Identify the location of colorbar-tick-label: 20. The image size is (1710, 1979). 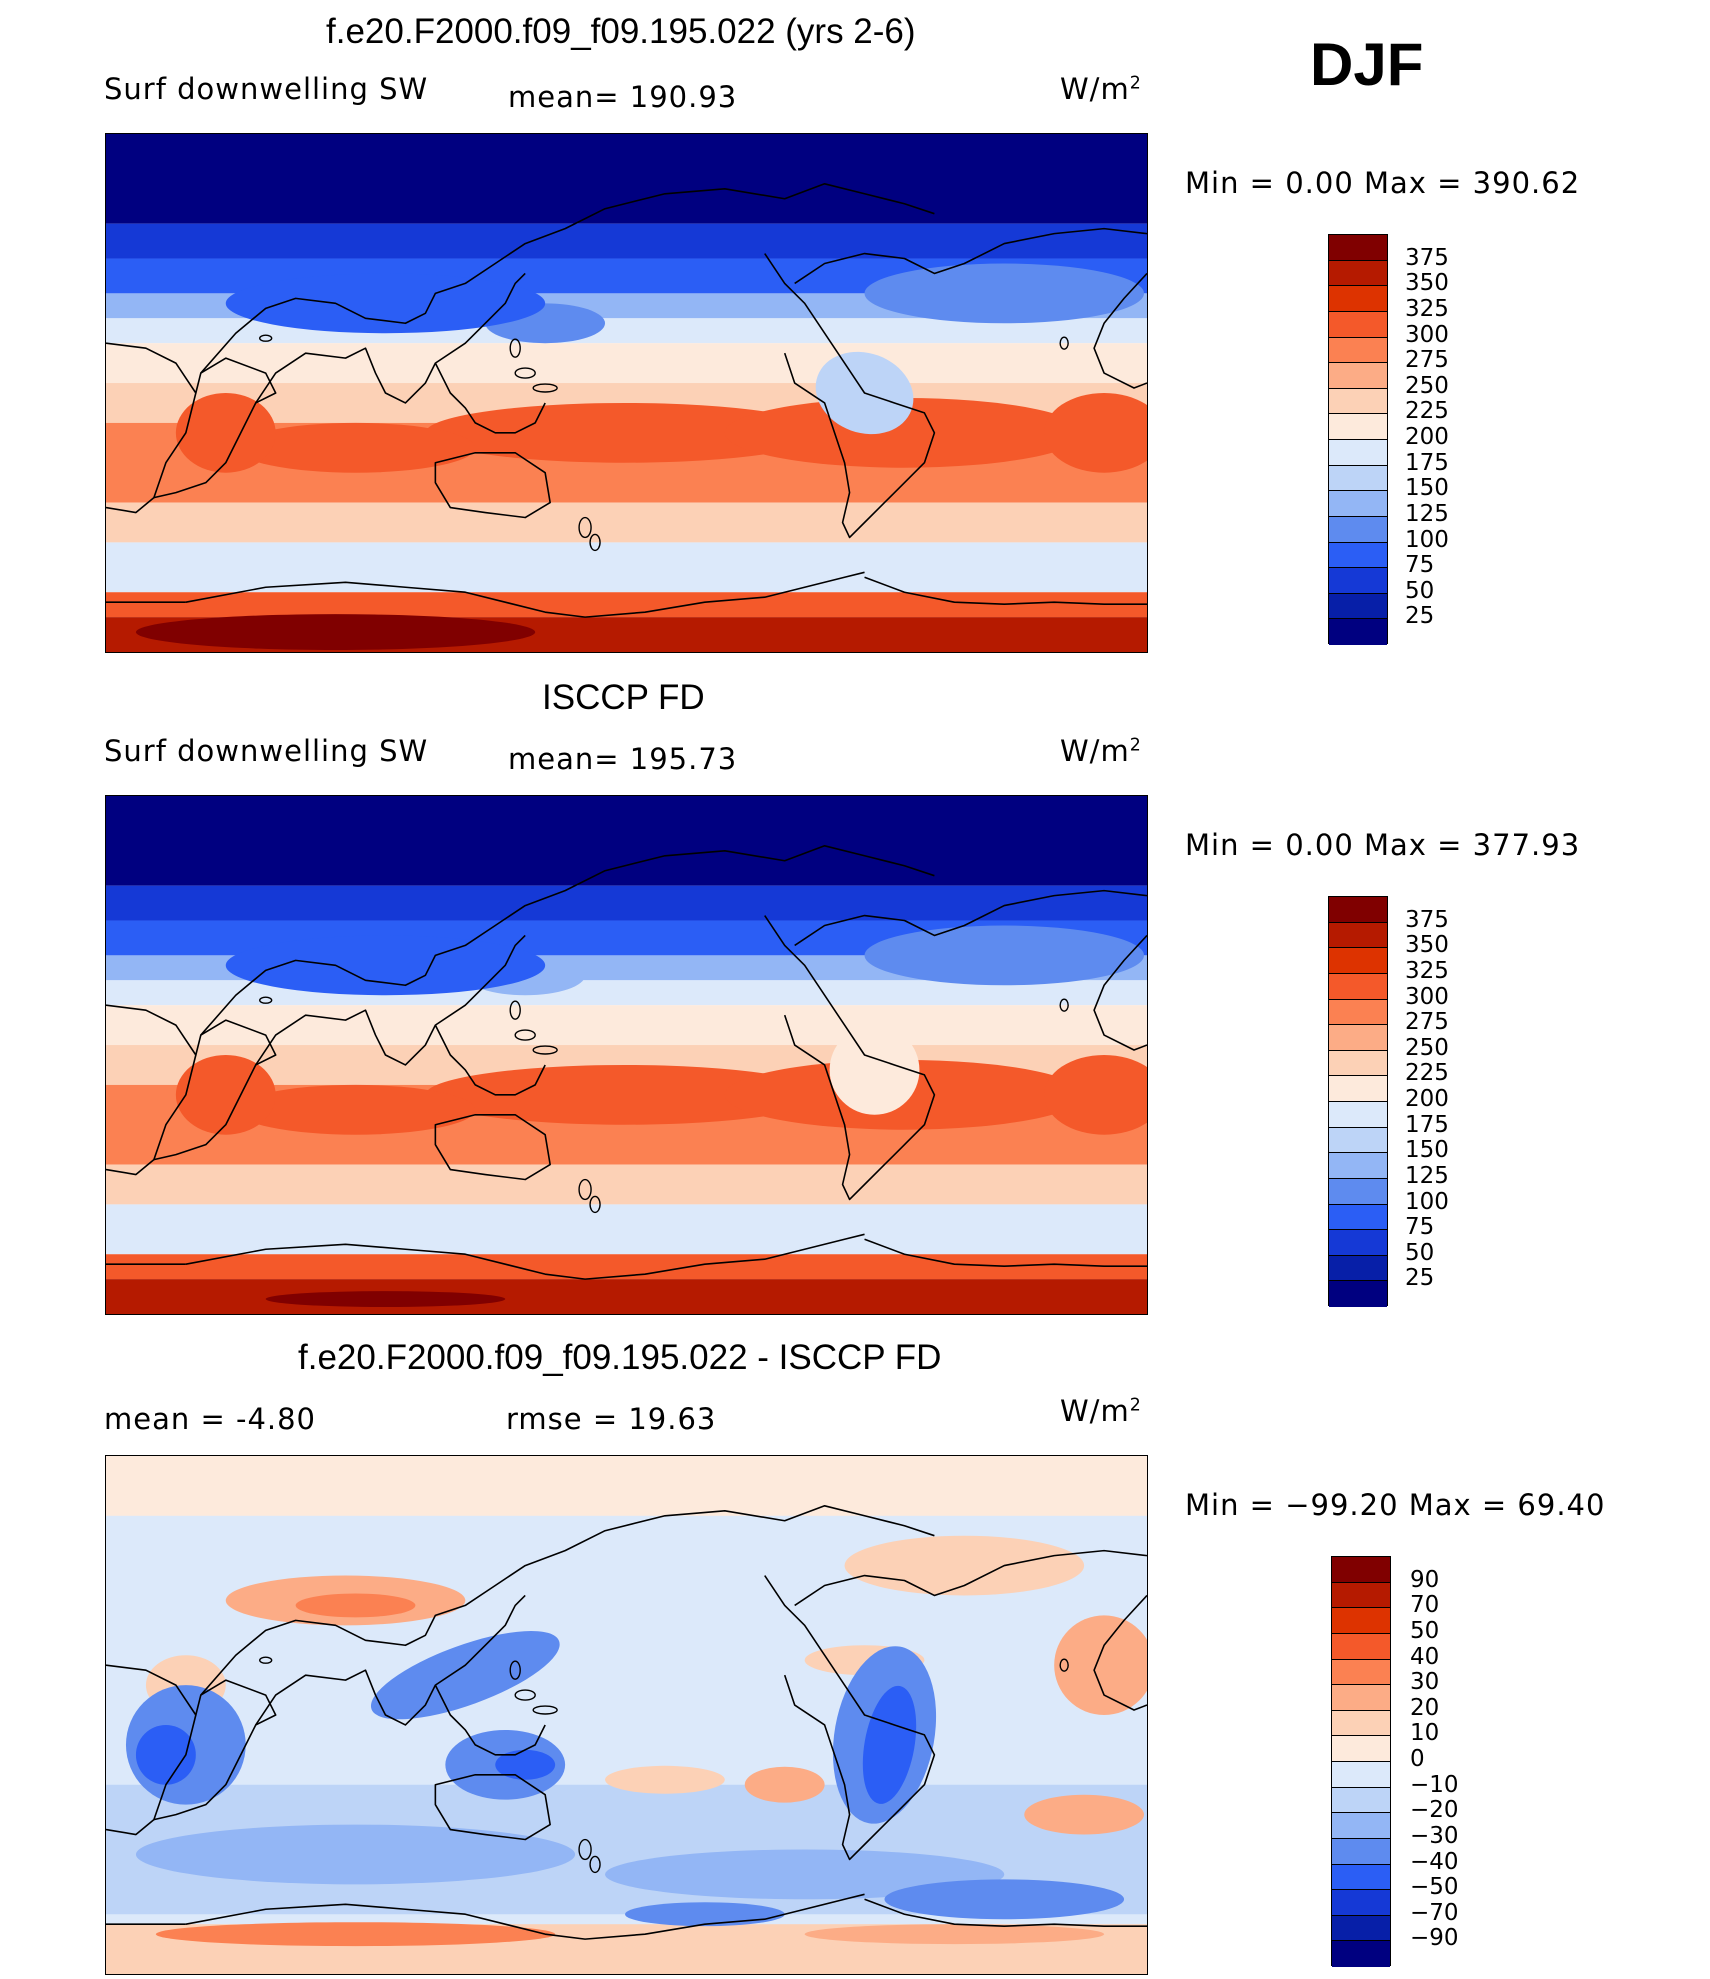
(1425, 1707).